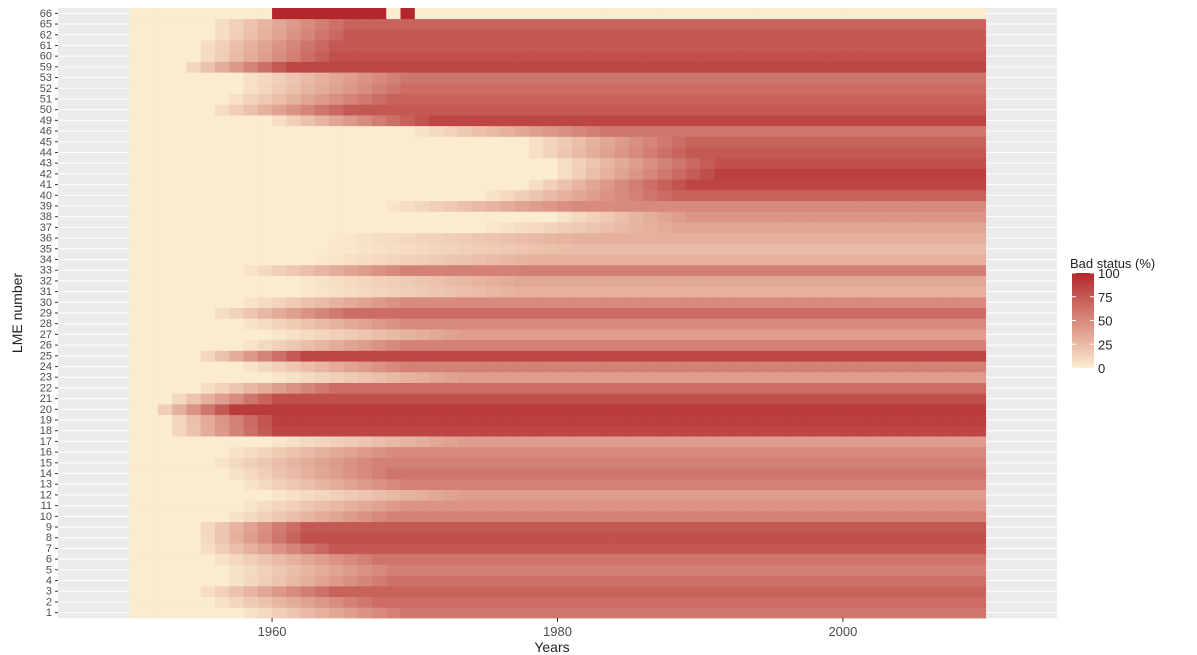 This screenshot has height=655, width=1197. Describe the element at coordinates (46, 431) in the screenshot. I see `y-tick-label: 18` at that location.